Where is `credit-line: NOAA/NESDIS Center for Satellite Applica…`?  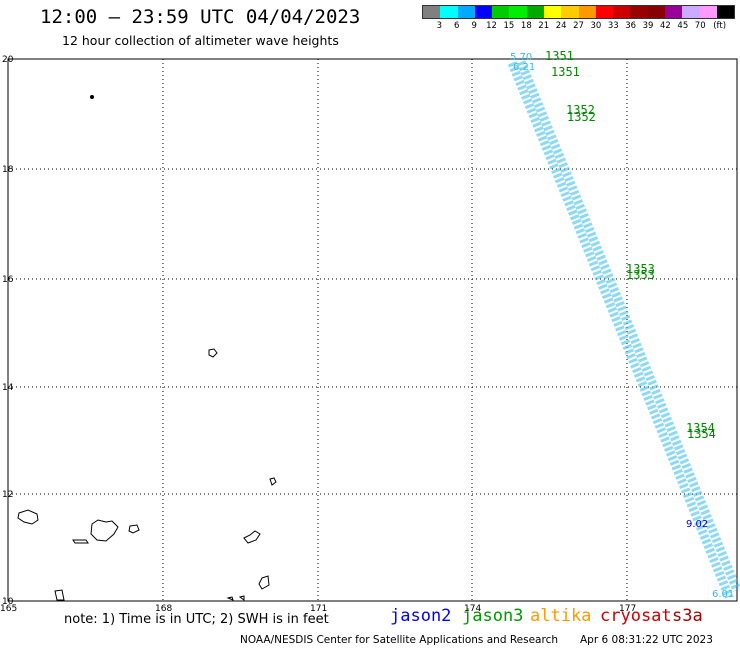 credit-line: NOAA/NESDIS Center for Satellite Applica… is located at coordinates (399, 640).